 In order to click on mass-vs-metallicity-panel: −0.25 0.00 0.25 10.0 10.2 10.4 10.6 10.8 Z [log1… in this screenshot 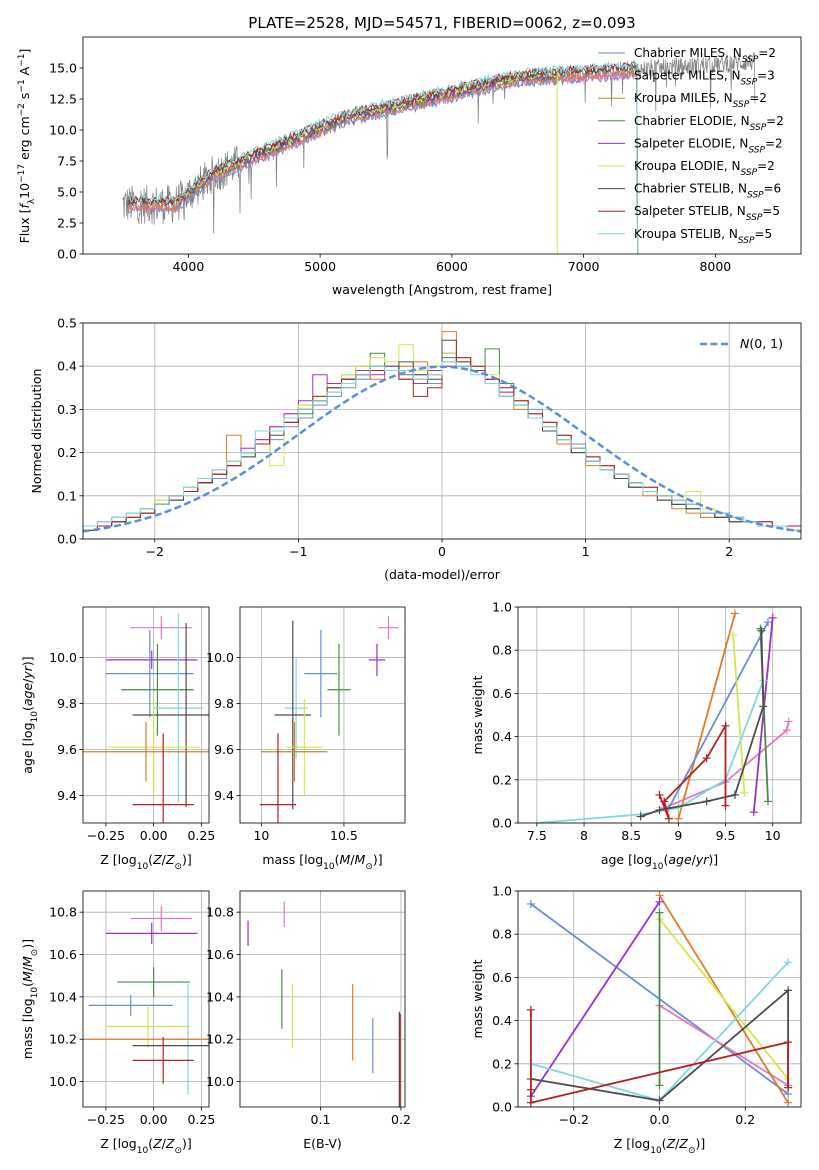, I will do `click(117, 1023)`.